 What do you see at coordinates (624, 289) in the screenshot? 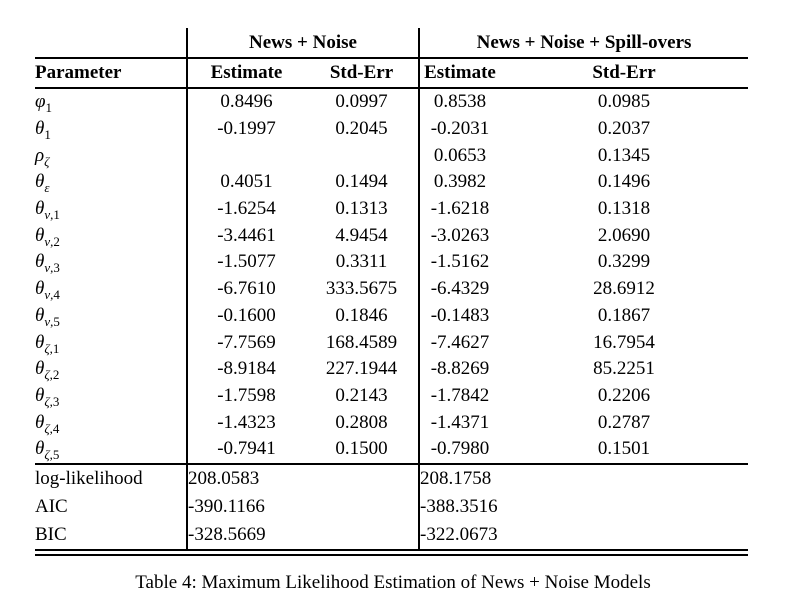
I see `stderr-cell: 28.6912` at bounding box center [624, 289].